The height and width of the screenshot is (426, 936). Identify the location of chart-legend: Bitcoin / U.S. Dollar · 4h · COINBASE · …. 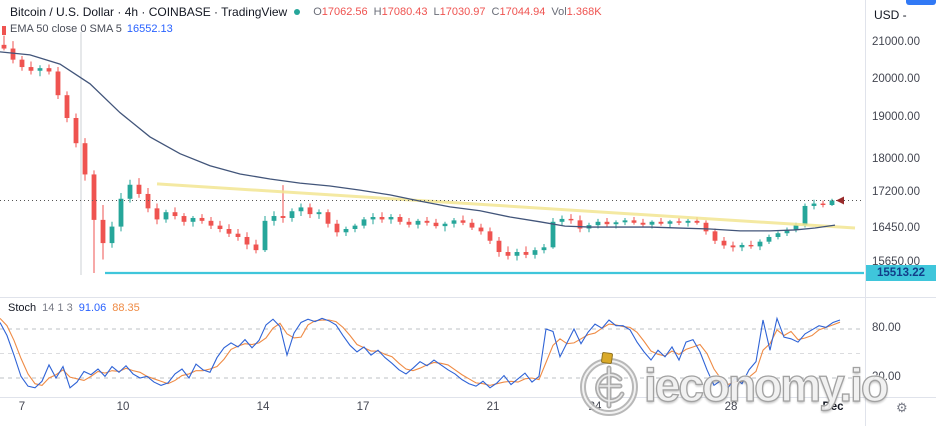
(306, 12).